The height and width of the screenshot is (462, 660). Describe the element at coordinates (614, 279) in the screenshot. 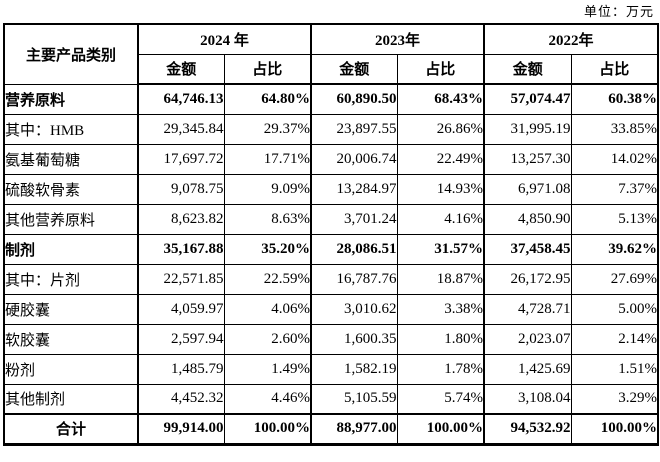

I see `share-cell: 27.69%` at that location.